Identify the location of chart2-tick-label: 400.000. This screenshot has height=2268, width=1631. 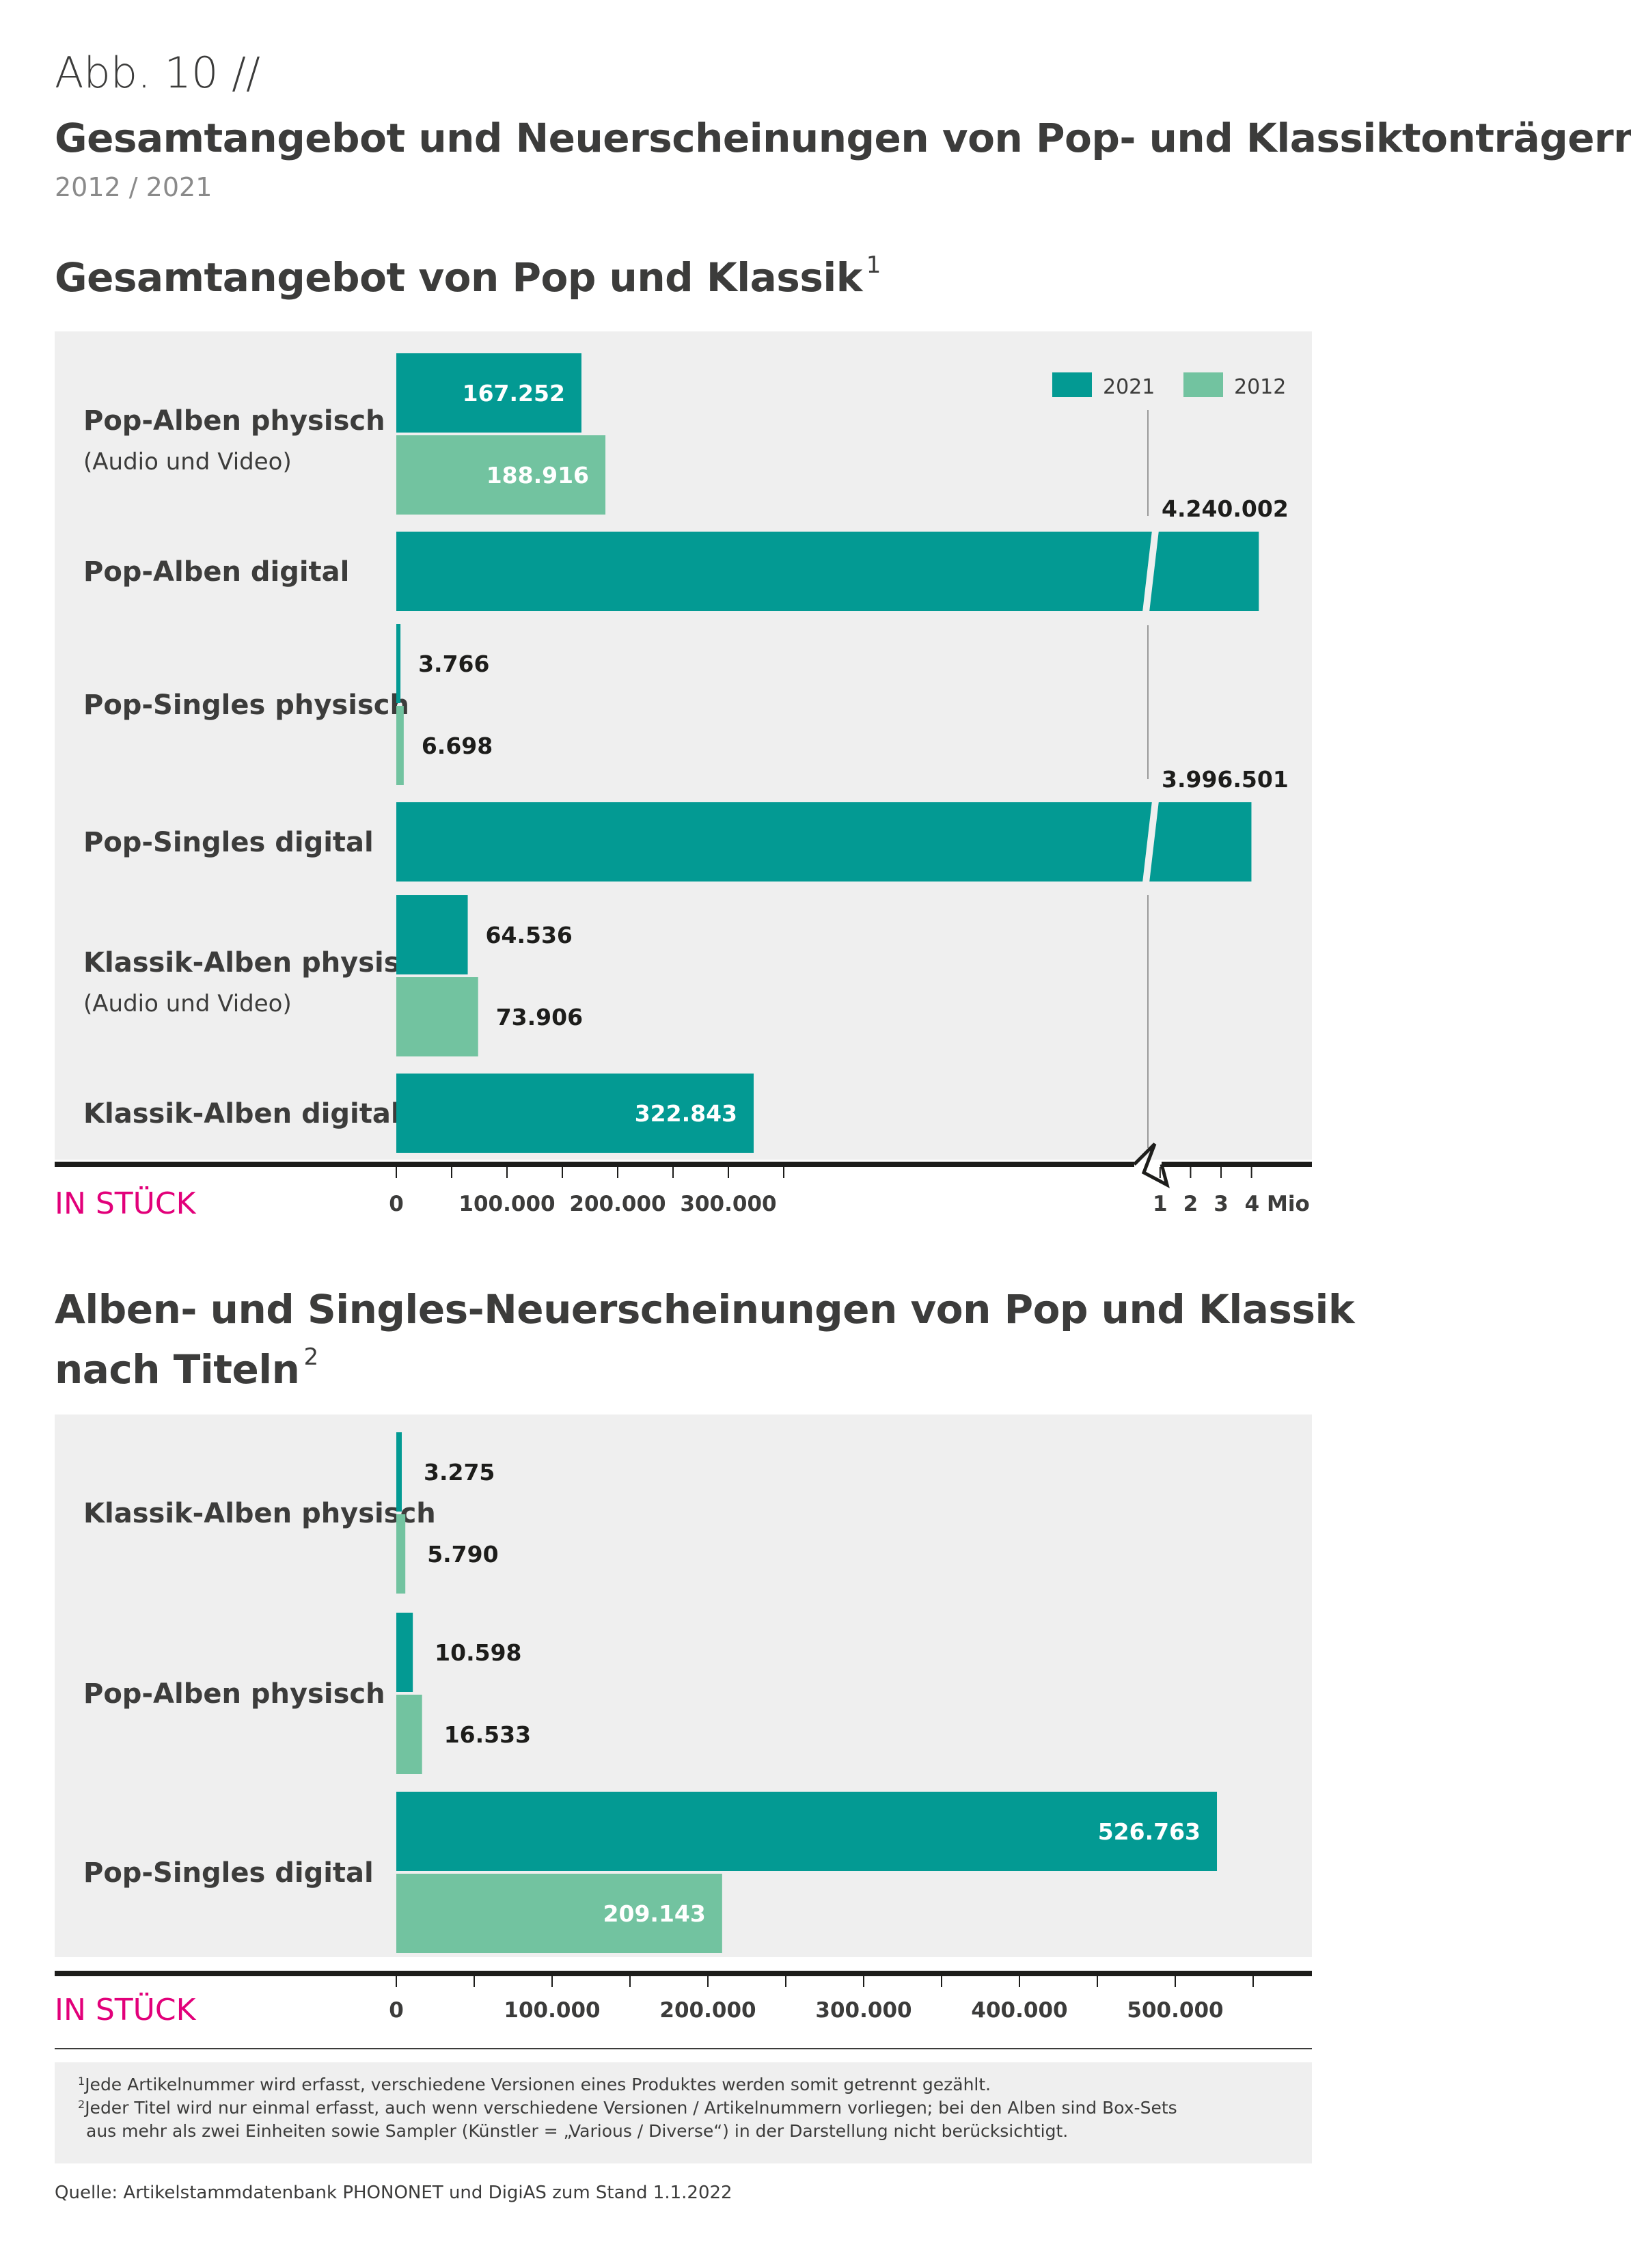
(1019, 2010).